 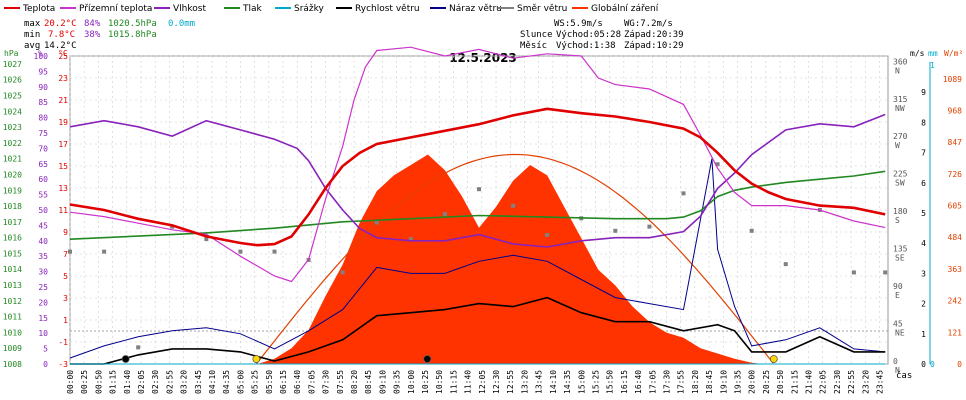 I want to click on hpa-tick-label: 1014, so click(x=12, y=269).